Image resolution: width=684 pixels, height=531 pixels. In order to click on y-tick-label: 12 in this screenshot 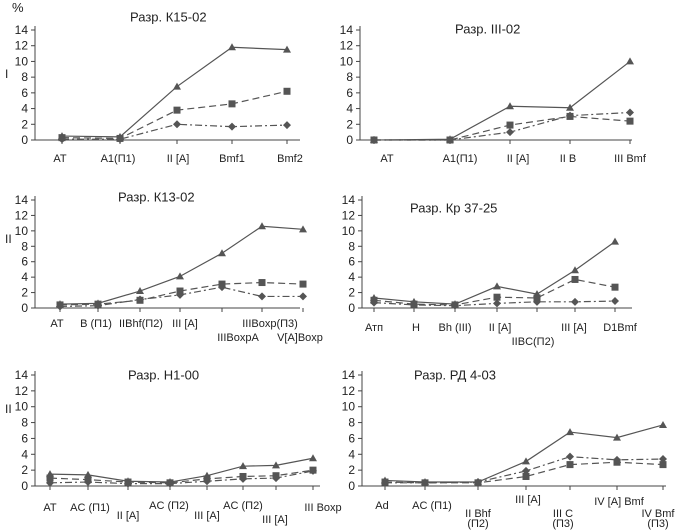, I will do `click(347, 46)`.